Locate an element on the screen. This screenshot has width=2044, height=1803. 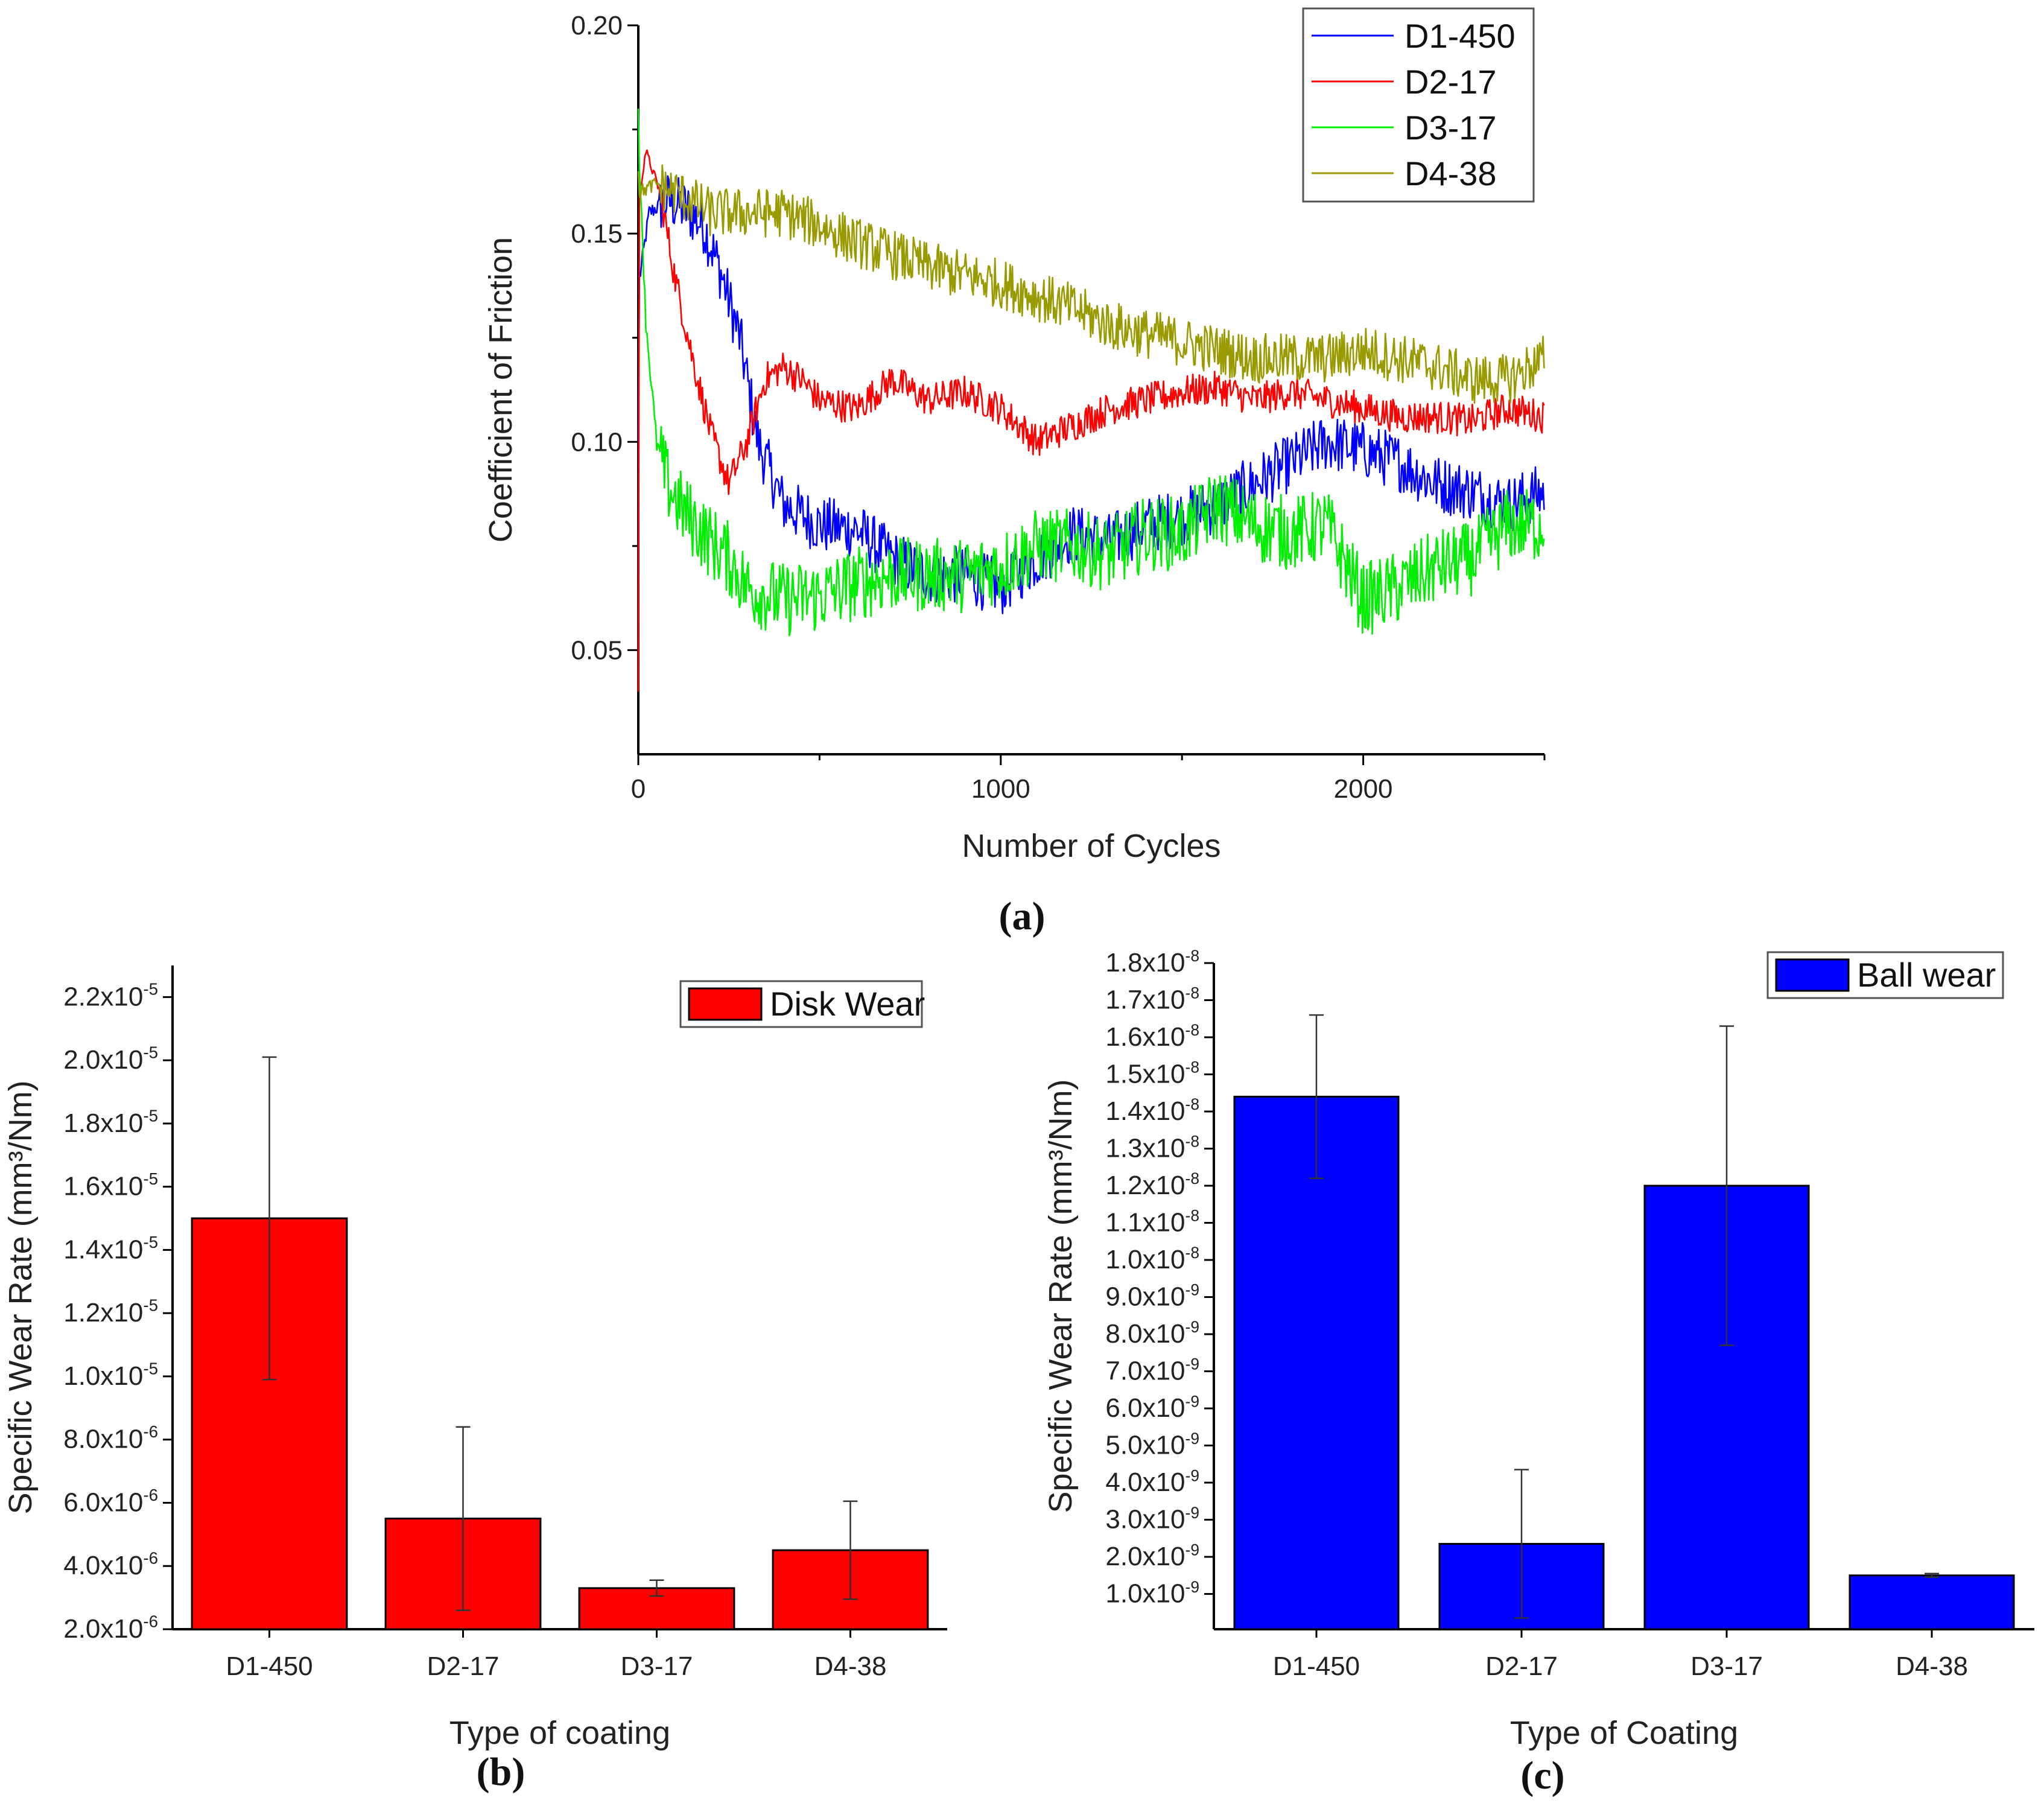
y-tick-label: 1.8x10⁻⁸ is located at coordinates (1152, 962).